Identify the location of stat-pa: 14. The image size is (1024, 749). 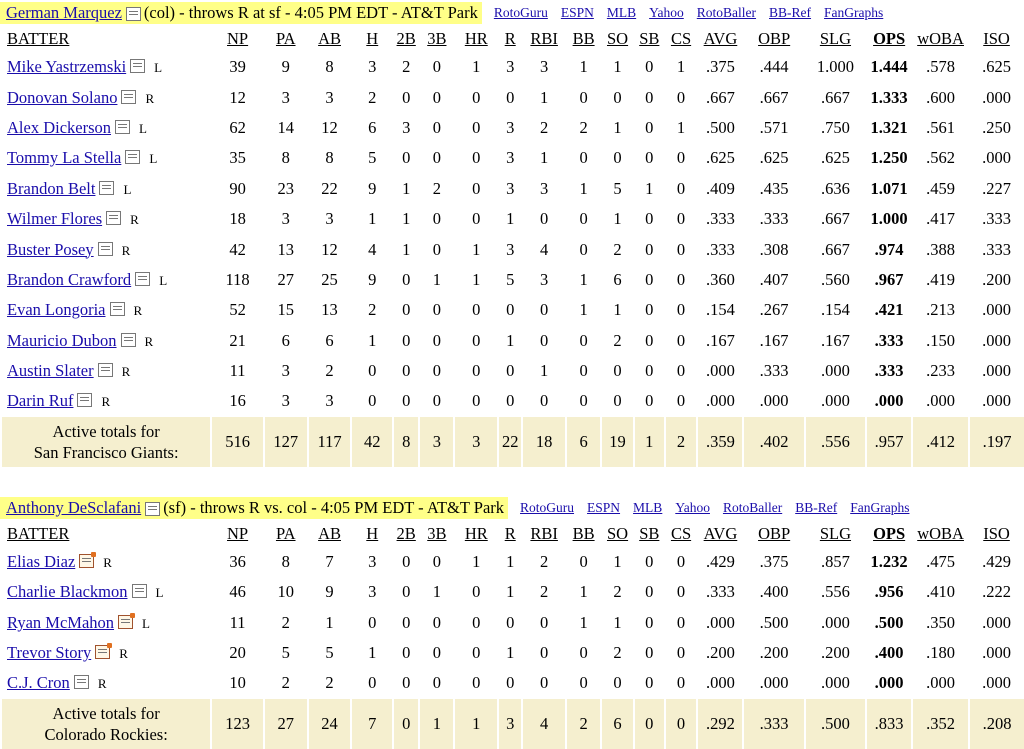
(285, 127).